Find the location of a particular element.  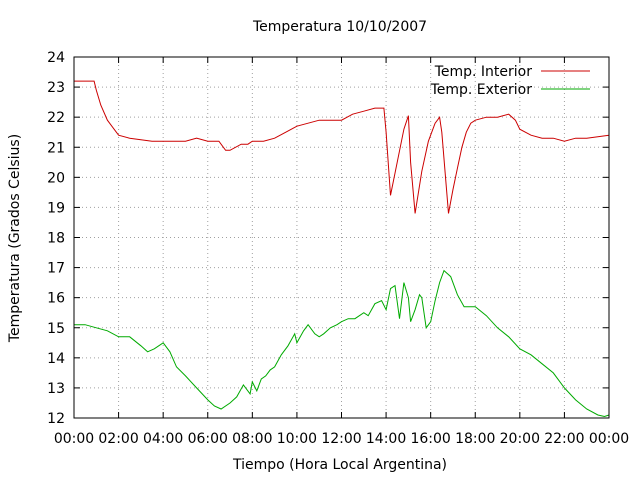

y-tick-label: 13 is located at coordinates (56, 389).